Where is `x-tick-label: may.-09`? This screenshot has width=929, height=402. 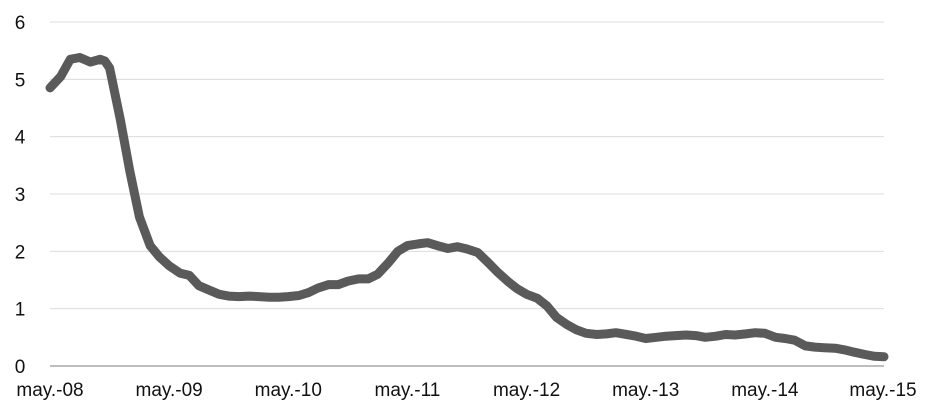
x-tick-label: may.-09 is located at coordinates (169, 390).